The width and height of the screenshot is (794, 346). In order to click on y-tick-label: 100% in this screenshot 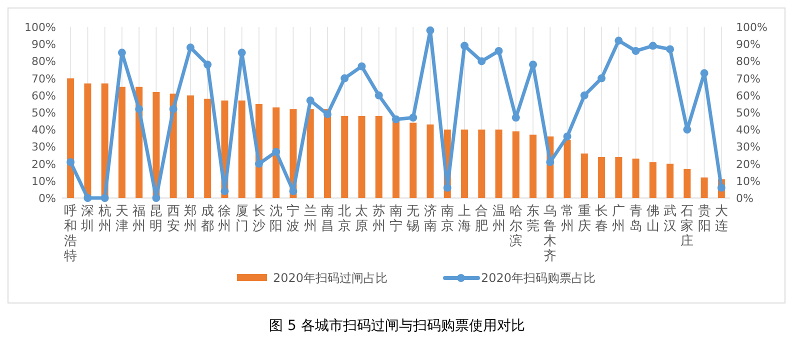, I will do `click(40, 27)`.